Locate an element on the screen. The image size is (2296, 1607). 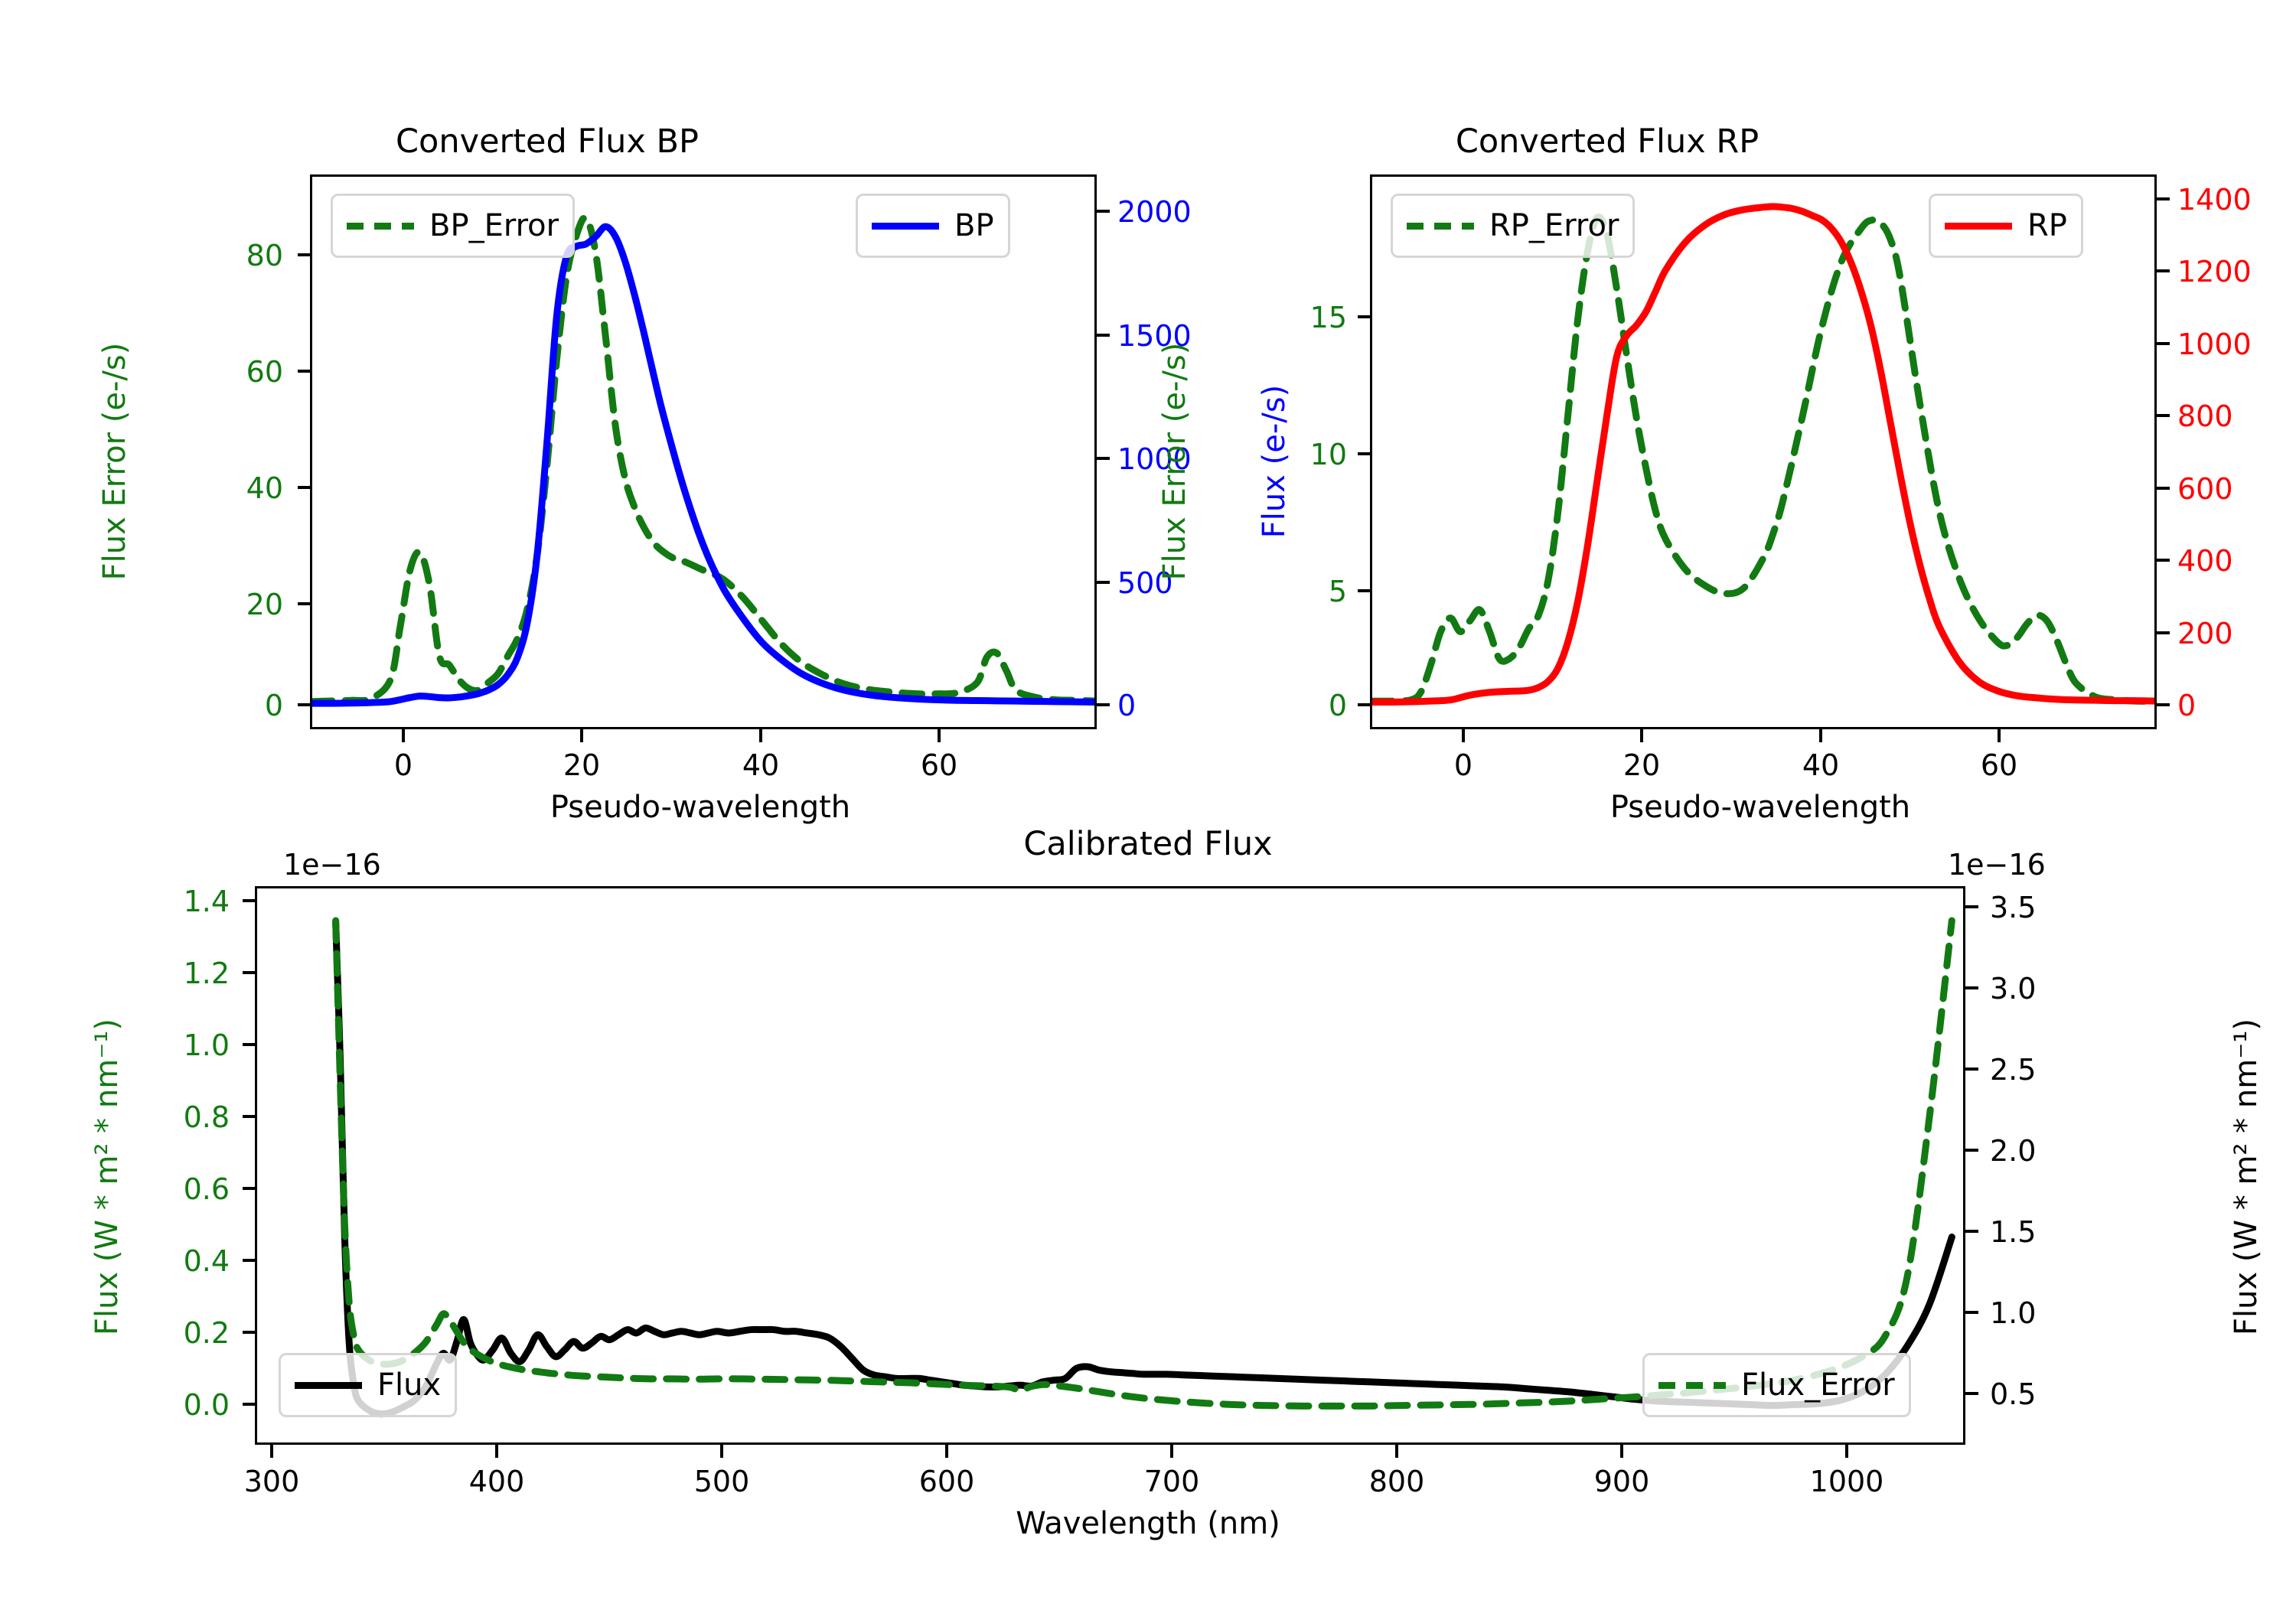
bp-ytick-right-1: 500 is located at coordinates (1145, 583).